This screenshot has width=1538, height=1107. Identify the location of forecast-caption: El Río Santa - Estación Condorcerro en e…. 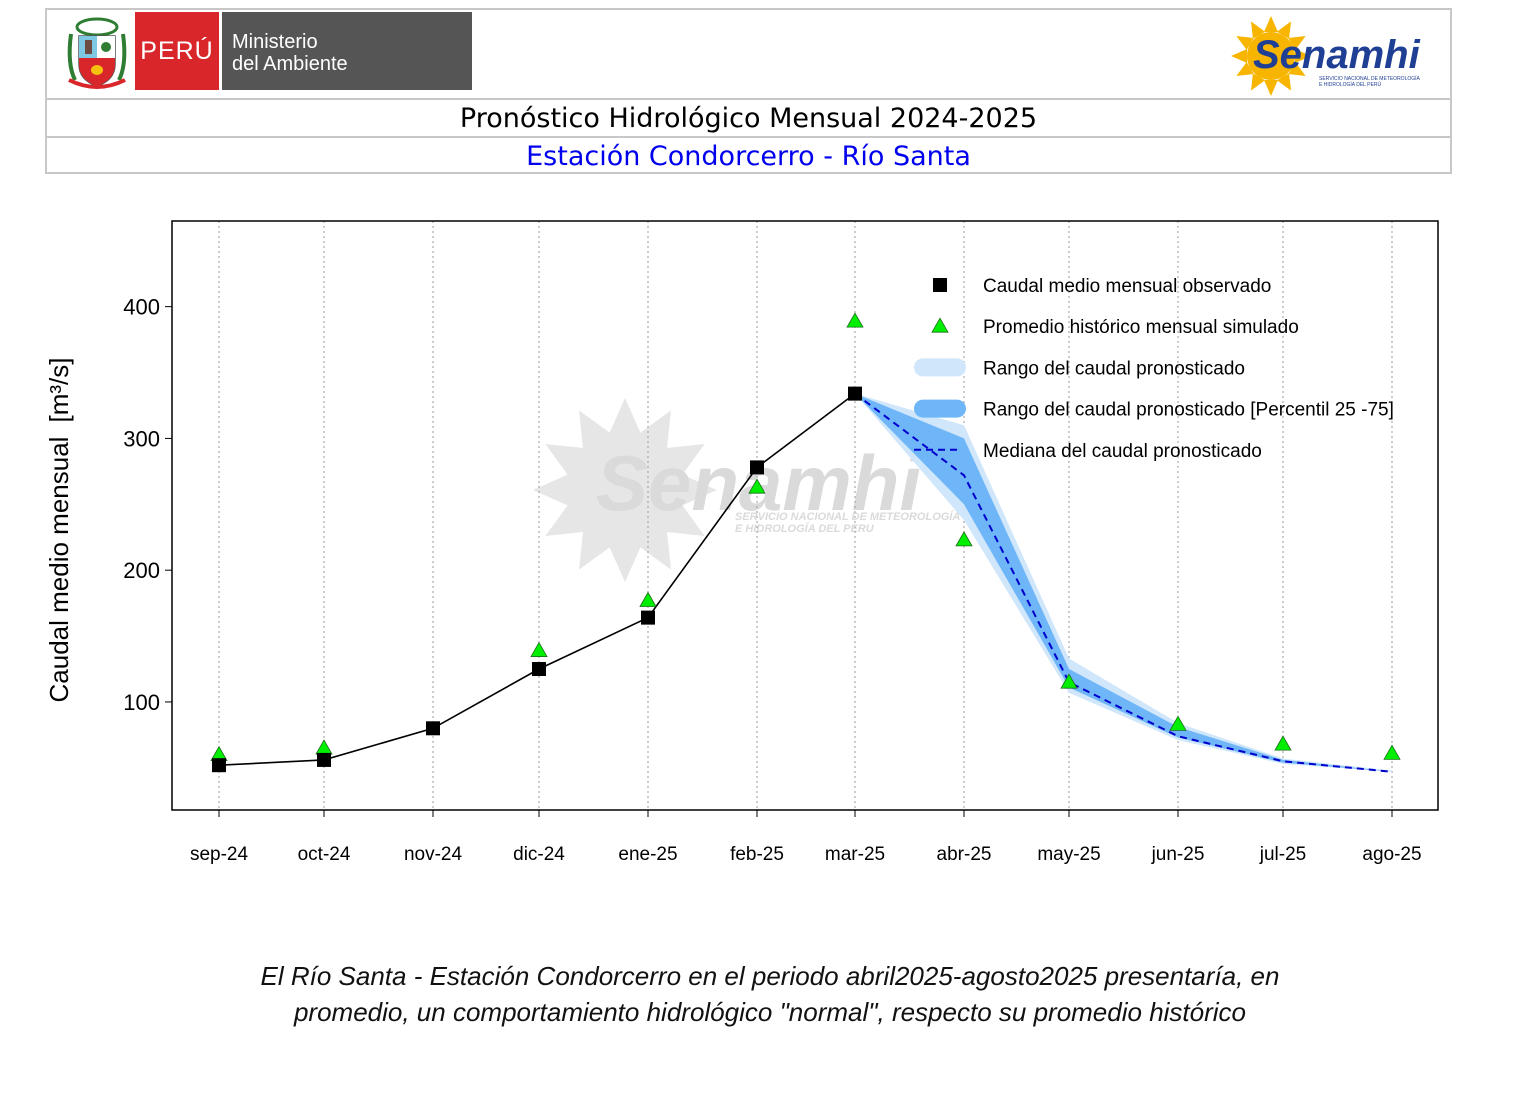
(770, 994).